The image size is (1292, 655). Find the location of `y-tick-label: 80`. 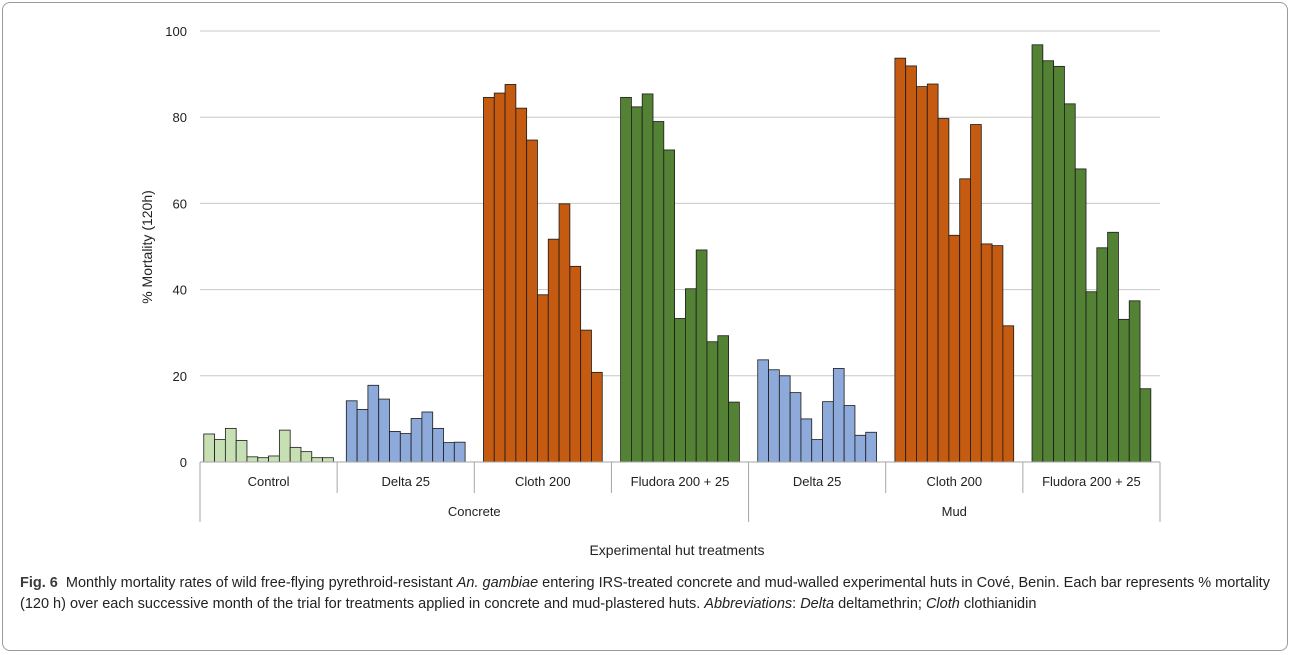

y-tick-label: 80 is located at coordinates (180, 117).